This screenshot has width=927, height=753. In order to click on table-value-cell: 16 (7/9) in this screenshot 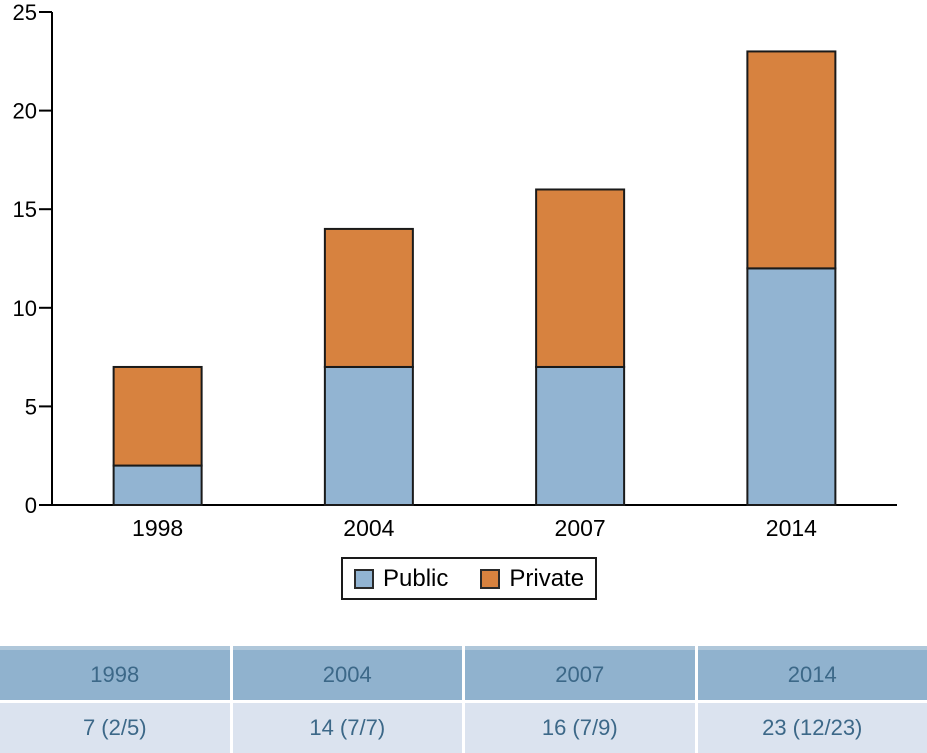, I will do `click(580, 728)`.